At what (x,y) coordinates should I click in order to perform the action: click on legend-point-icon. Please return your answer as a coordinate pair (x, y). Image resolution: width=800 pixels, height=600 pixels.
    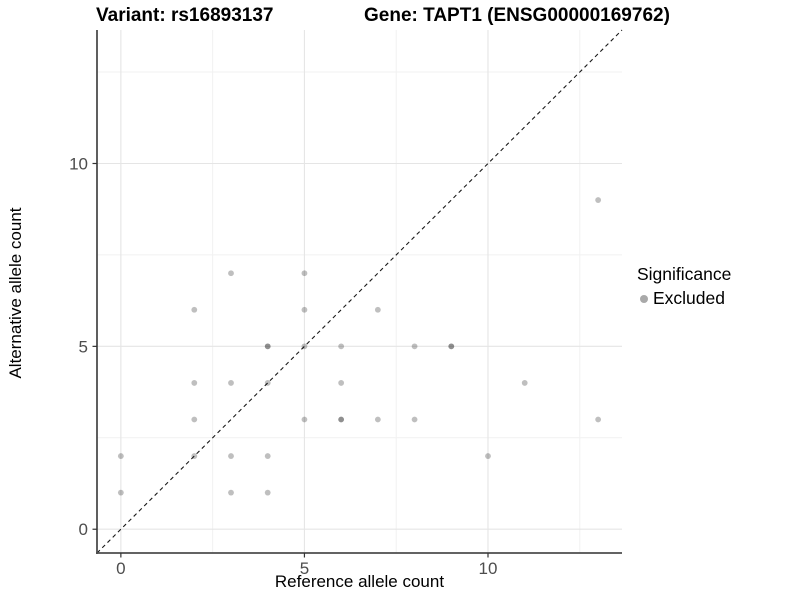
    Looking at the image, I should click on (644, 298).